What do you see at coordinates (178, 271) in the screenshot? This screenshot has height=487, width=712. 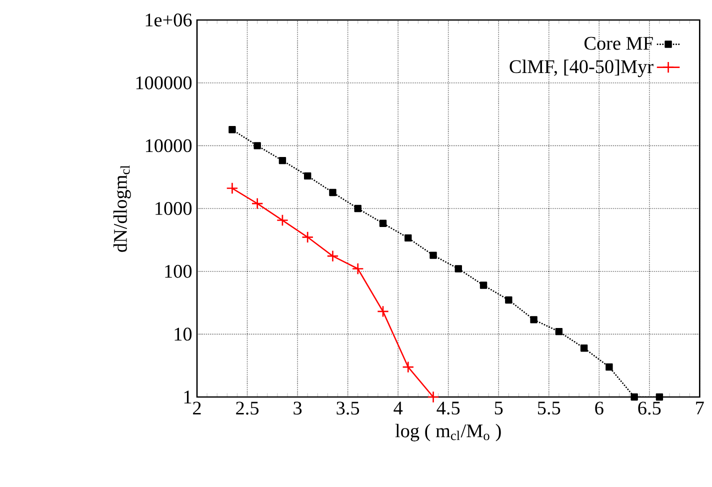 I see `y-tick-label: 100` at bounding box center [178, 271].